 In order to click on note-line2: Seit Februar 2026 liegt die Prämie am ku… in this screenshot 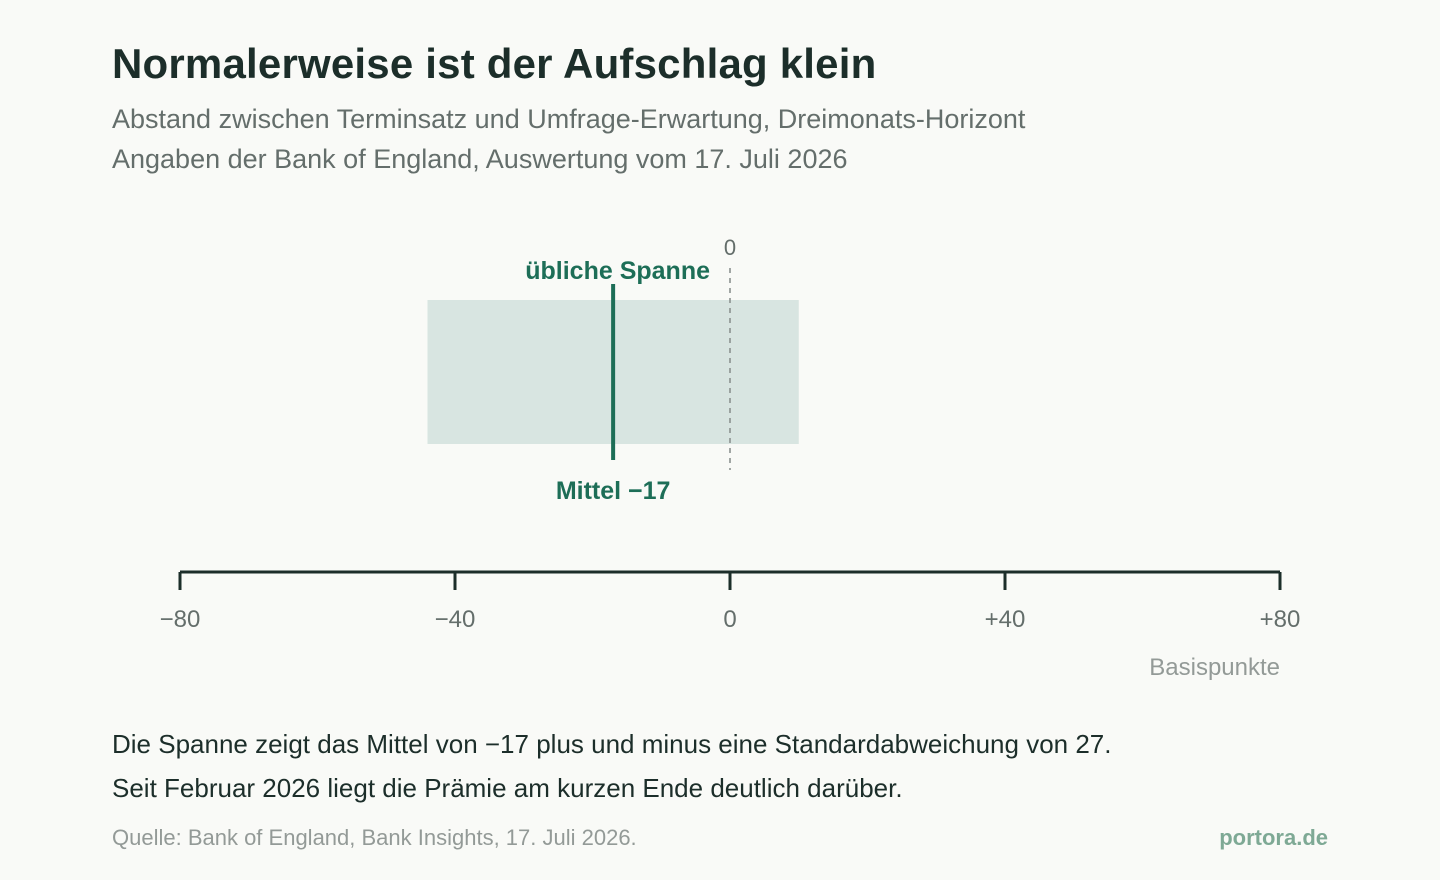, I will do `click(507, 788)`.